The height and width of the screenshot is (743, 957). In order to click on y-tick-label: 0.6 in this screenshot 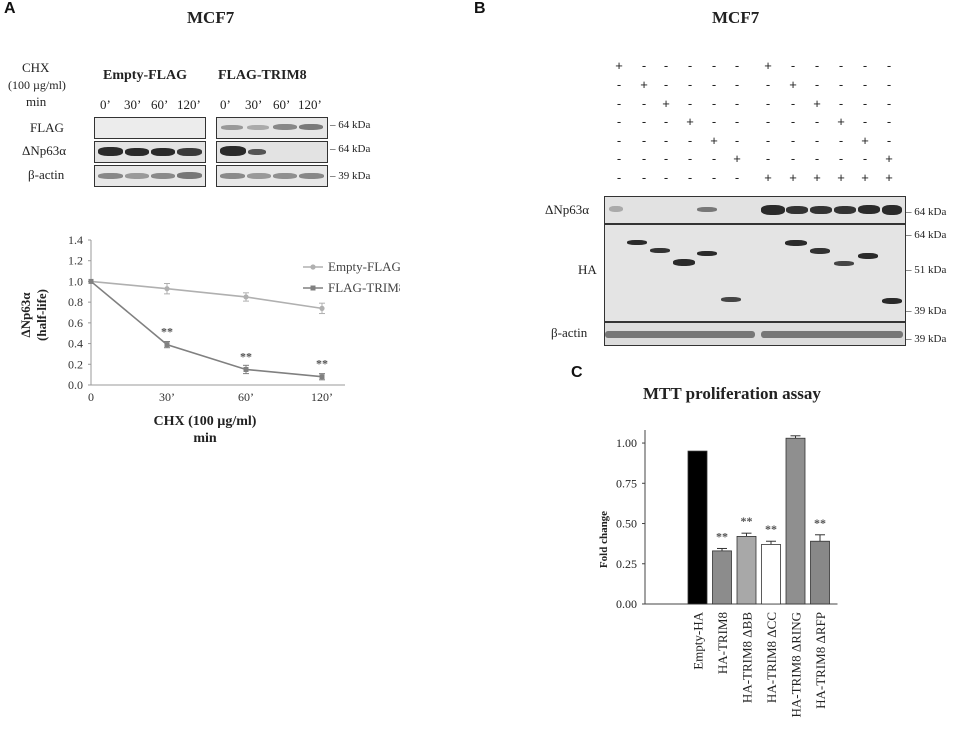, I will do `click(75, 323)`.